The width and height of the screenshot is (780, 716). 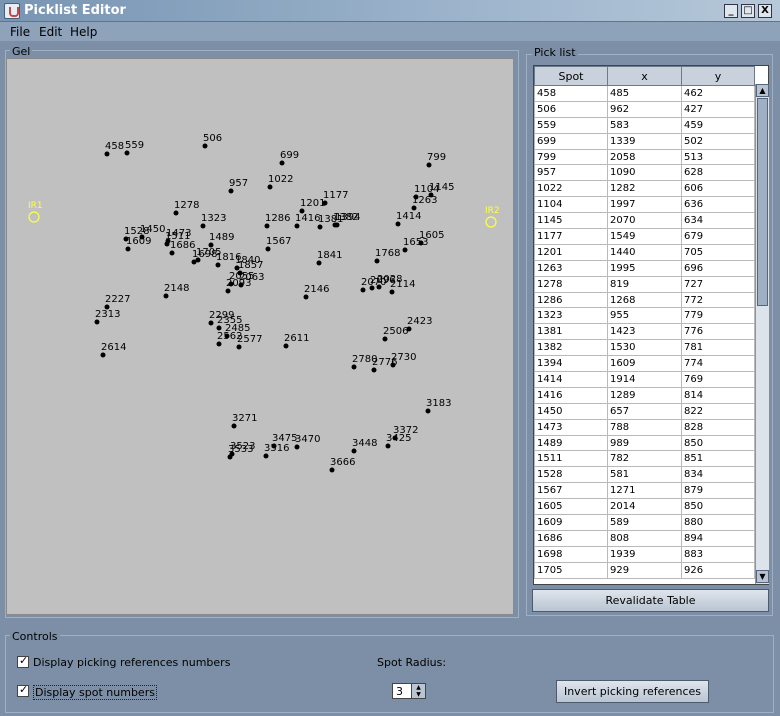 What do you see at coordinates (731, 11) in the screenshot?
I see `minimize-button: _` at bounding box center [731, 11].